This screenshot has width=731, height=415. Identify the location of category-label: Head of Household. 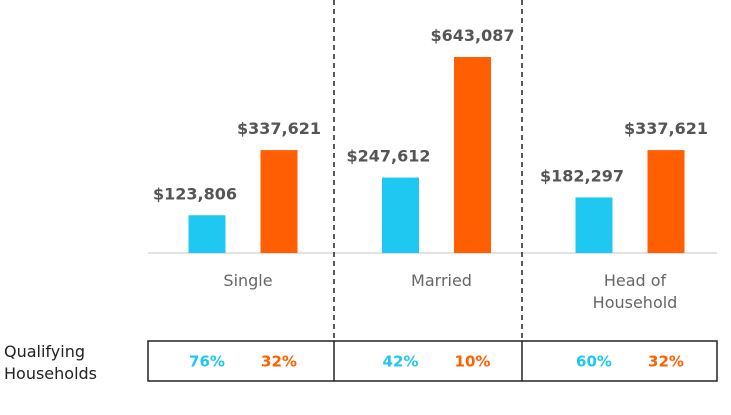
(635, 291).